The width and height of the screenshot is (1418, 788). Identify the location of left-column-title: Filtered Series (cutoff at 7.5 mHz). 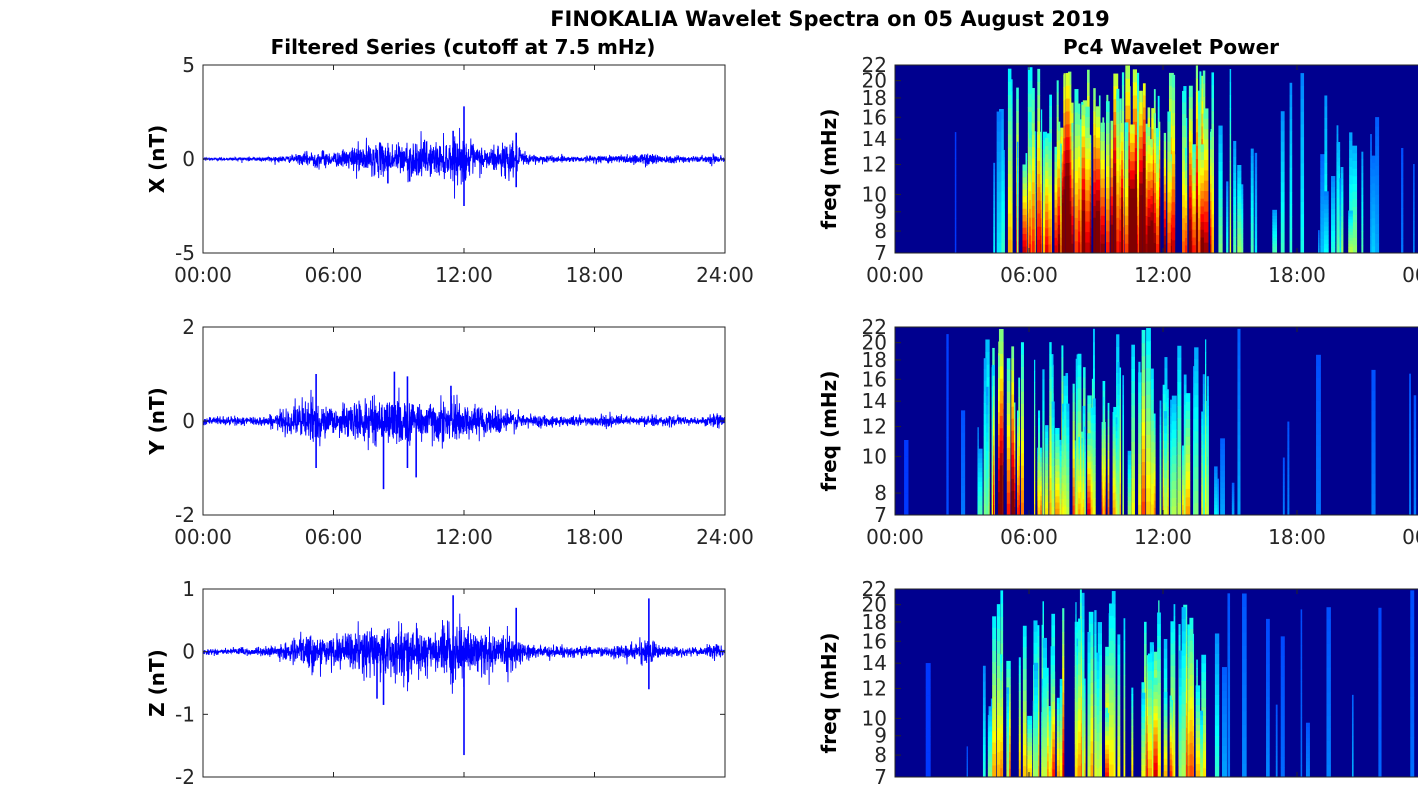
(463, 47).